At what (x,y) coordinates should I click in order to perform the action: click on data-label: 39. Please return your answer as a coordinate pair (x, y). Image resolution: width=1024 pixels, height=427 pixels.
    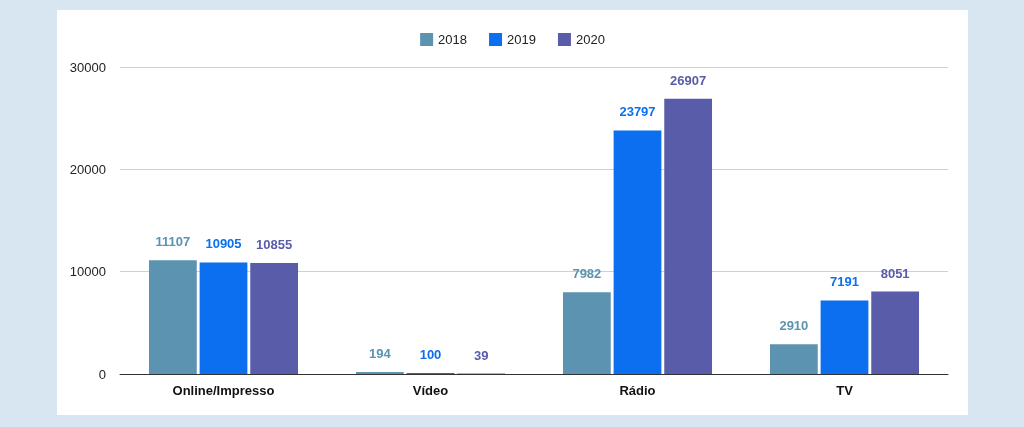
    Looking at the image, I should click on (481, 355).